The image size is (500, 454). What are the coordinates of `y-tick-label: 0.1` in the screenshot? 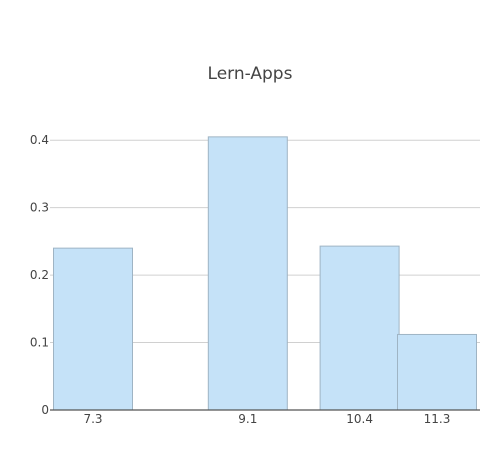 It's located at (39, 343).